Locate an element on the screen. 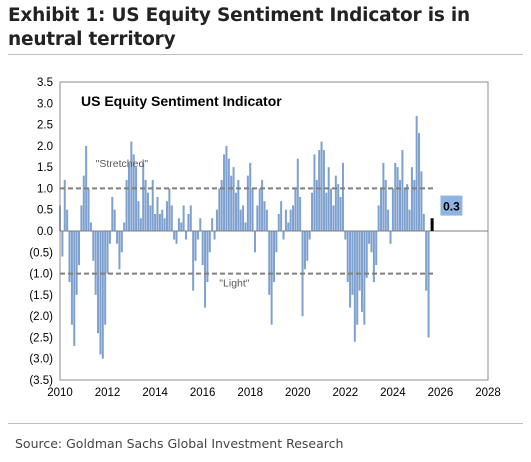 This screenshot has width=531, height=462. x-tick-label: 2028 is located at coordinates (488, 393).